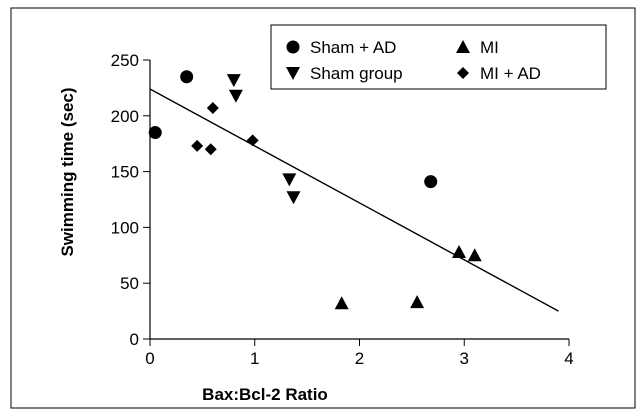 The image size is (640, 416). What do you see at coordinates (254, 358) in the screenshot?
I see `x-tick-label: 1` at bounding box center [254, 358].